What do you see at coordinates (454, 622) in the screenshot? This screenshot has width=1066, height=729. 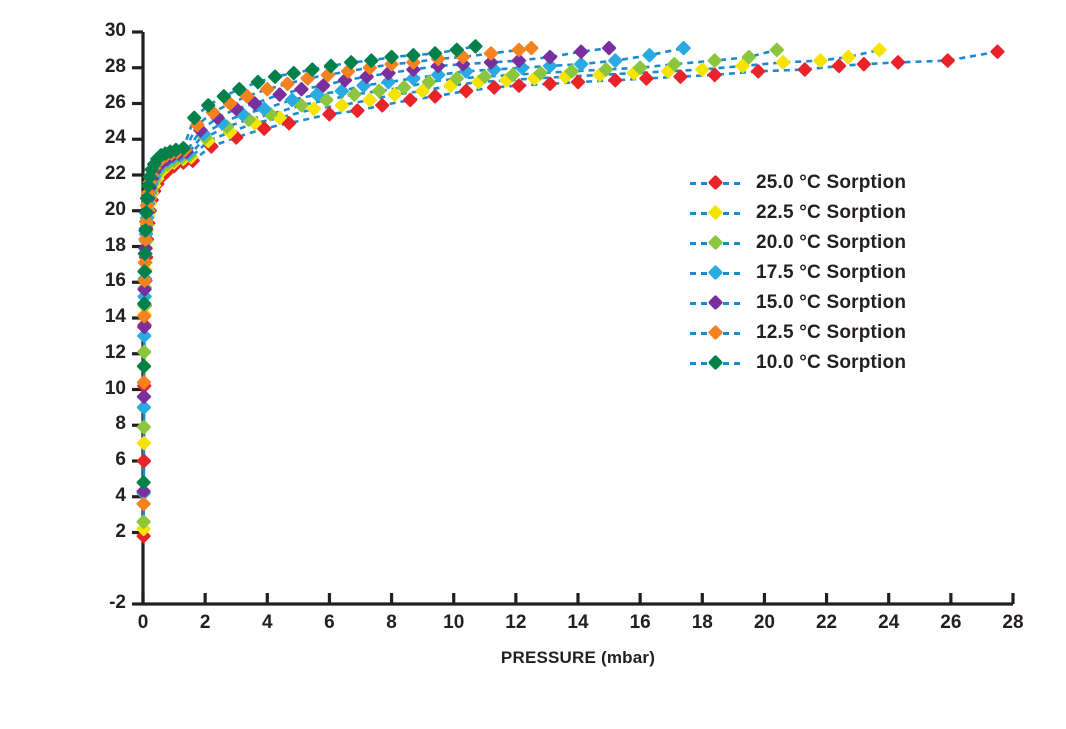 I see `x-tick-label: 10` at bounding box center [454, 622].